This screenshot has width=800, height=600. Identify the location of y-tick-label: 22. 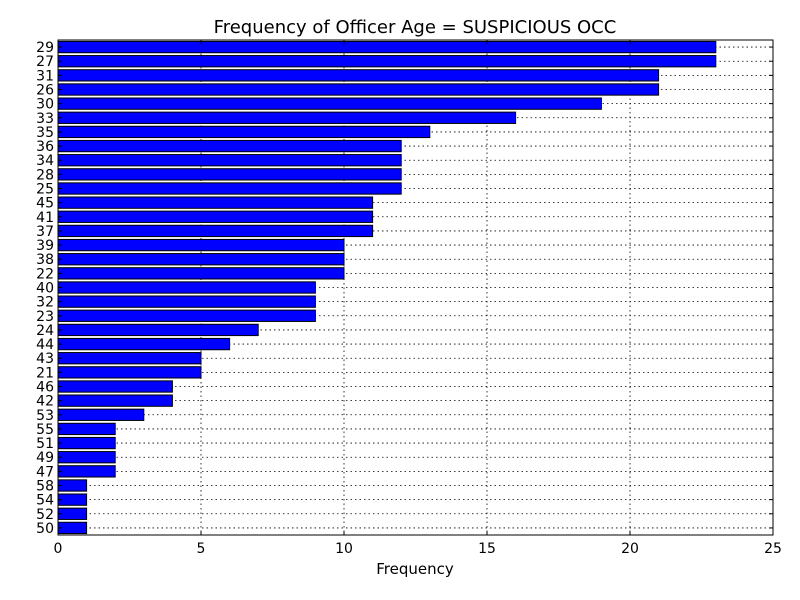
(45, 274).